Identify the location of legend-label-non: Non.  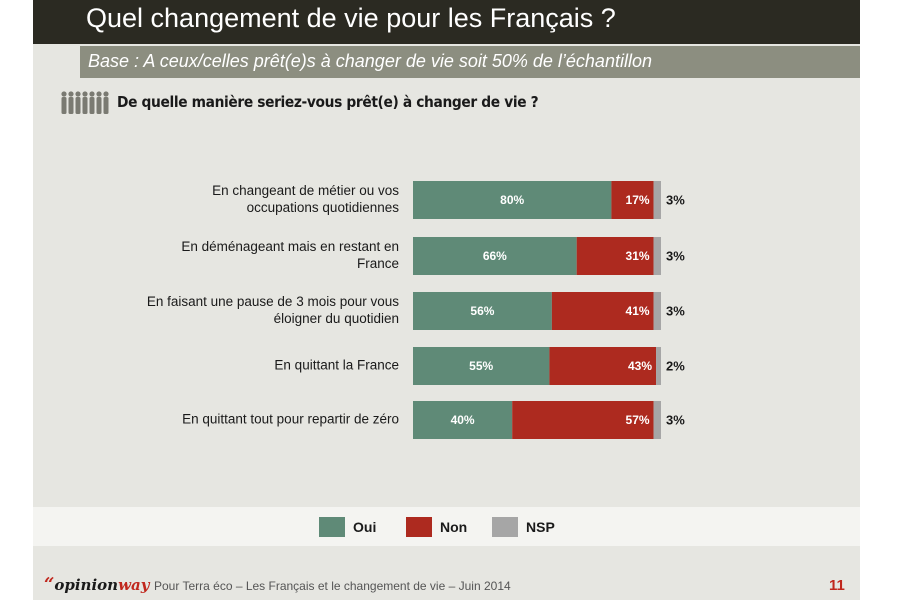
(454, 527).